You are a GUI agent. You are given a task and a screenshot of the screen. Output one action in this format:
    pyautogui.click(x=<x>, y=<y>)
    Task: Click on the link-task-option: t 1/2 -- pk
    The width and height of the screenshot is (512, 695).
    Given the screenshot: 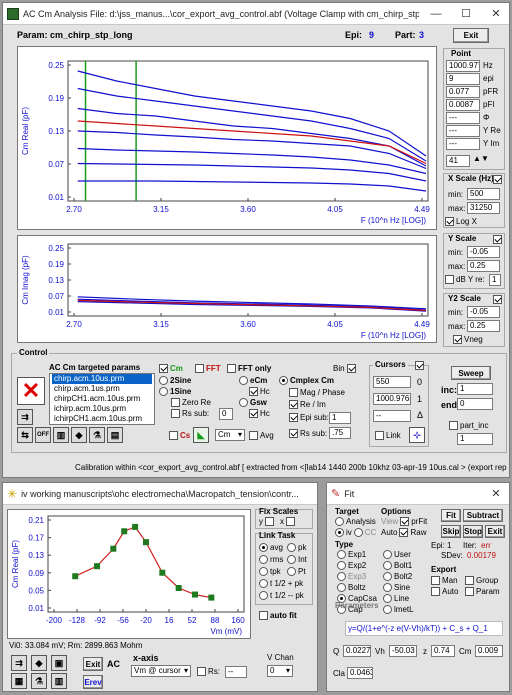 What is the action you would take?
    pyautogui.click(x=281, y=595)
    